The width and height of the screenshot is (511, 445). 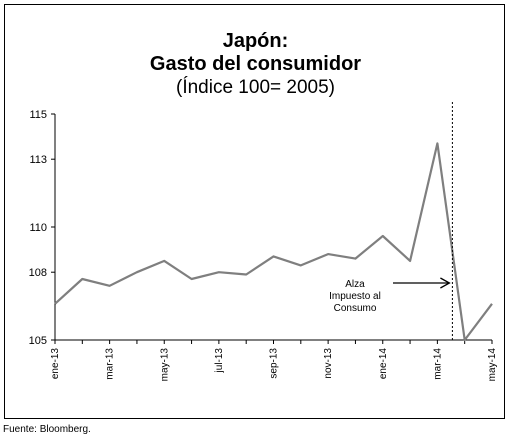 What do you see at coordinates (38, 160) in the screenshot?
I see `y-tick-label: 113` at bounding box center [38, 160].